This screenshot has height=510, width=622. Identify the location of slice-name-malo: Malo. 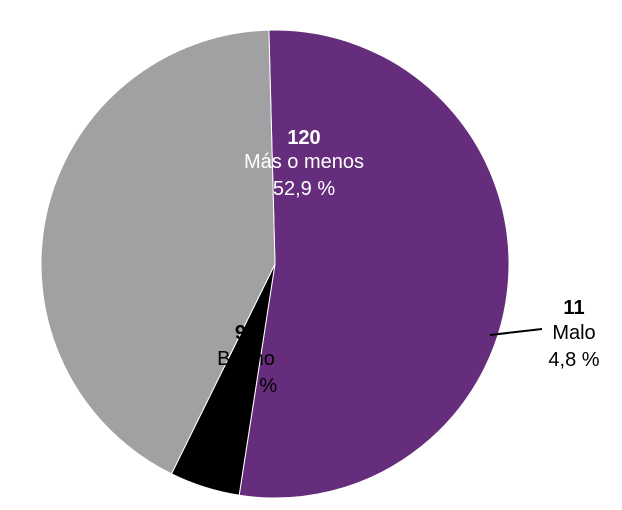
(573, 333).